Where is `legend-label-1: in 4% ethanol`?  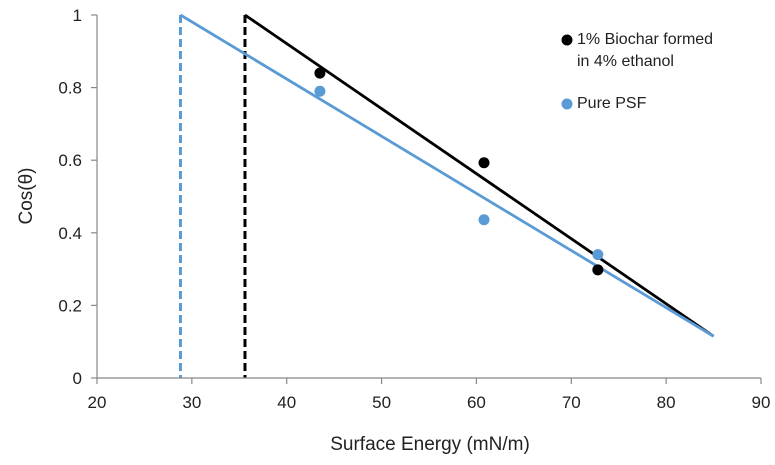
legend-label-1: in 4% ethanol is located at coordinates (625, 61).